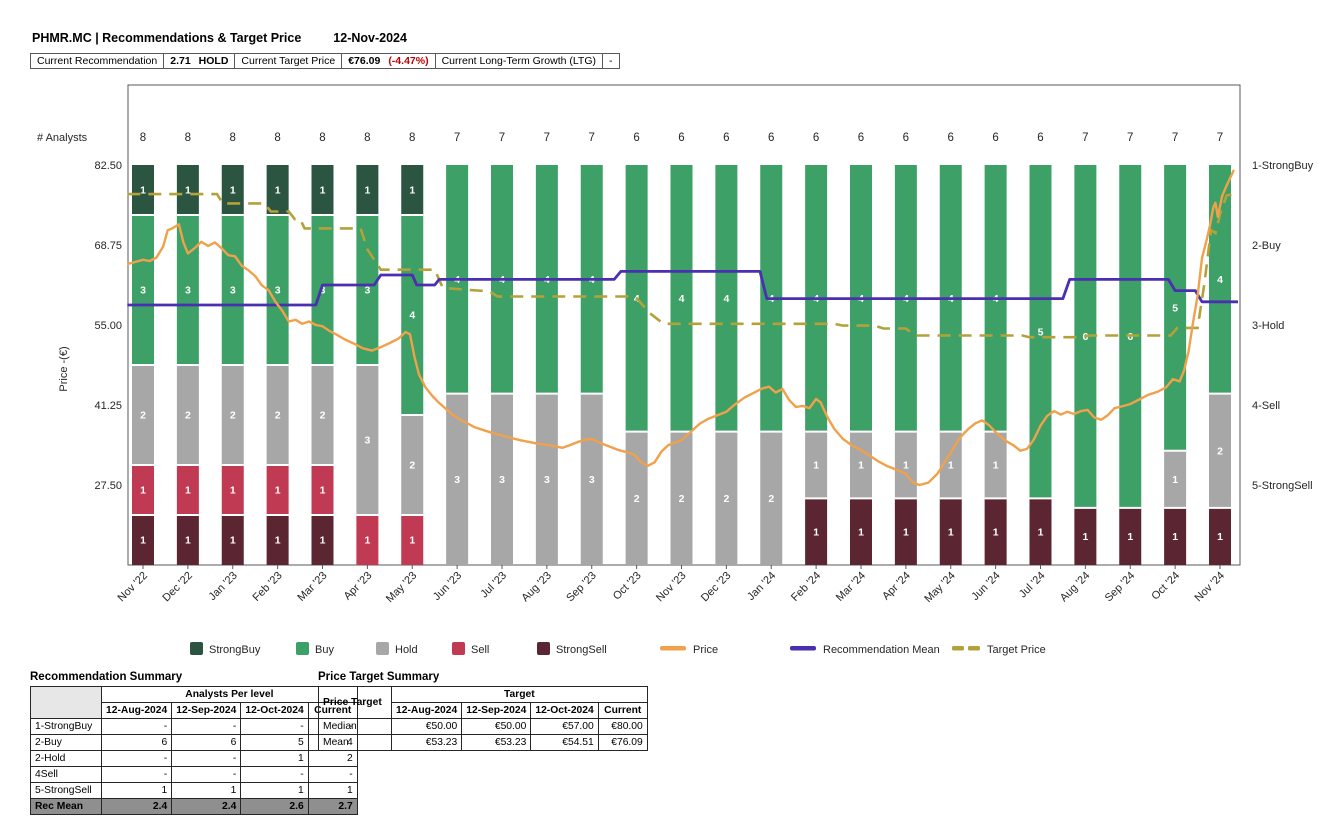  I want to click on legend-item-hold: Hold, so click(397, 649).